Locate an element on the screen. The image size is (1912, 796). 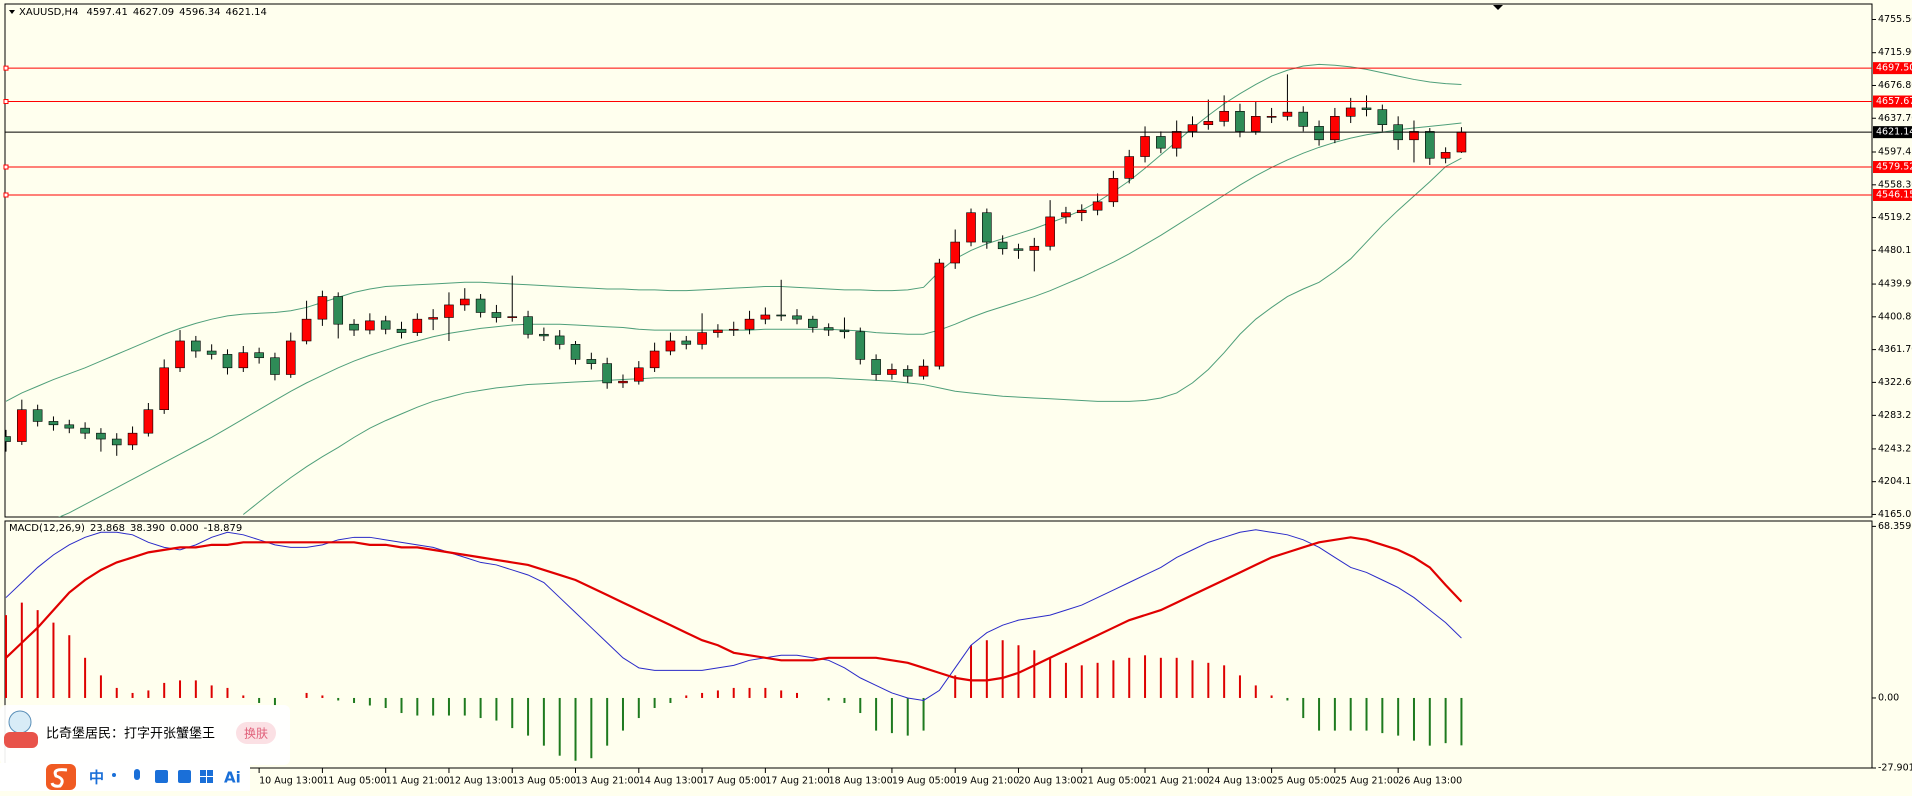
open-readout: 4597.41 is located at coordinates (106, 12).